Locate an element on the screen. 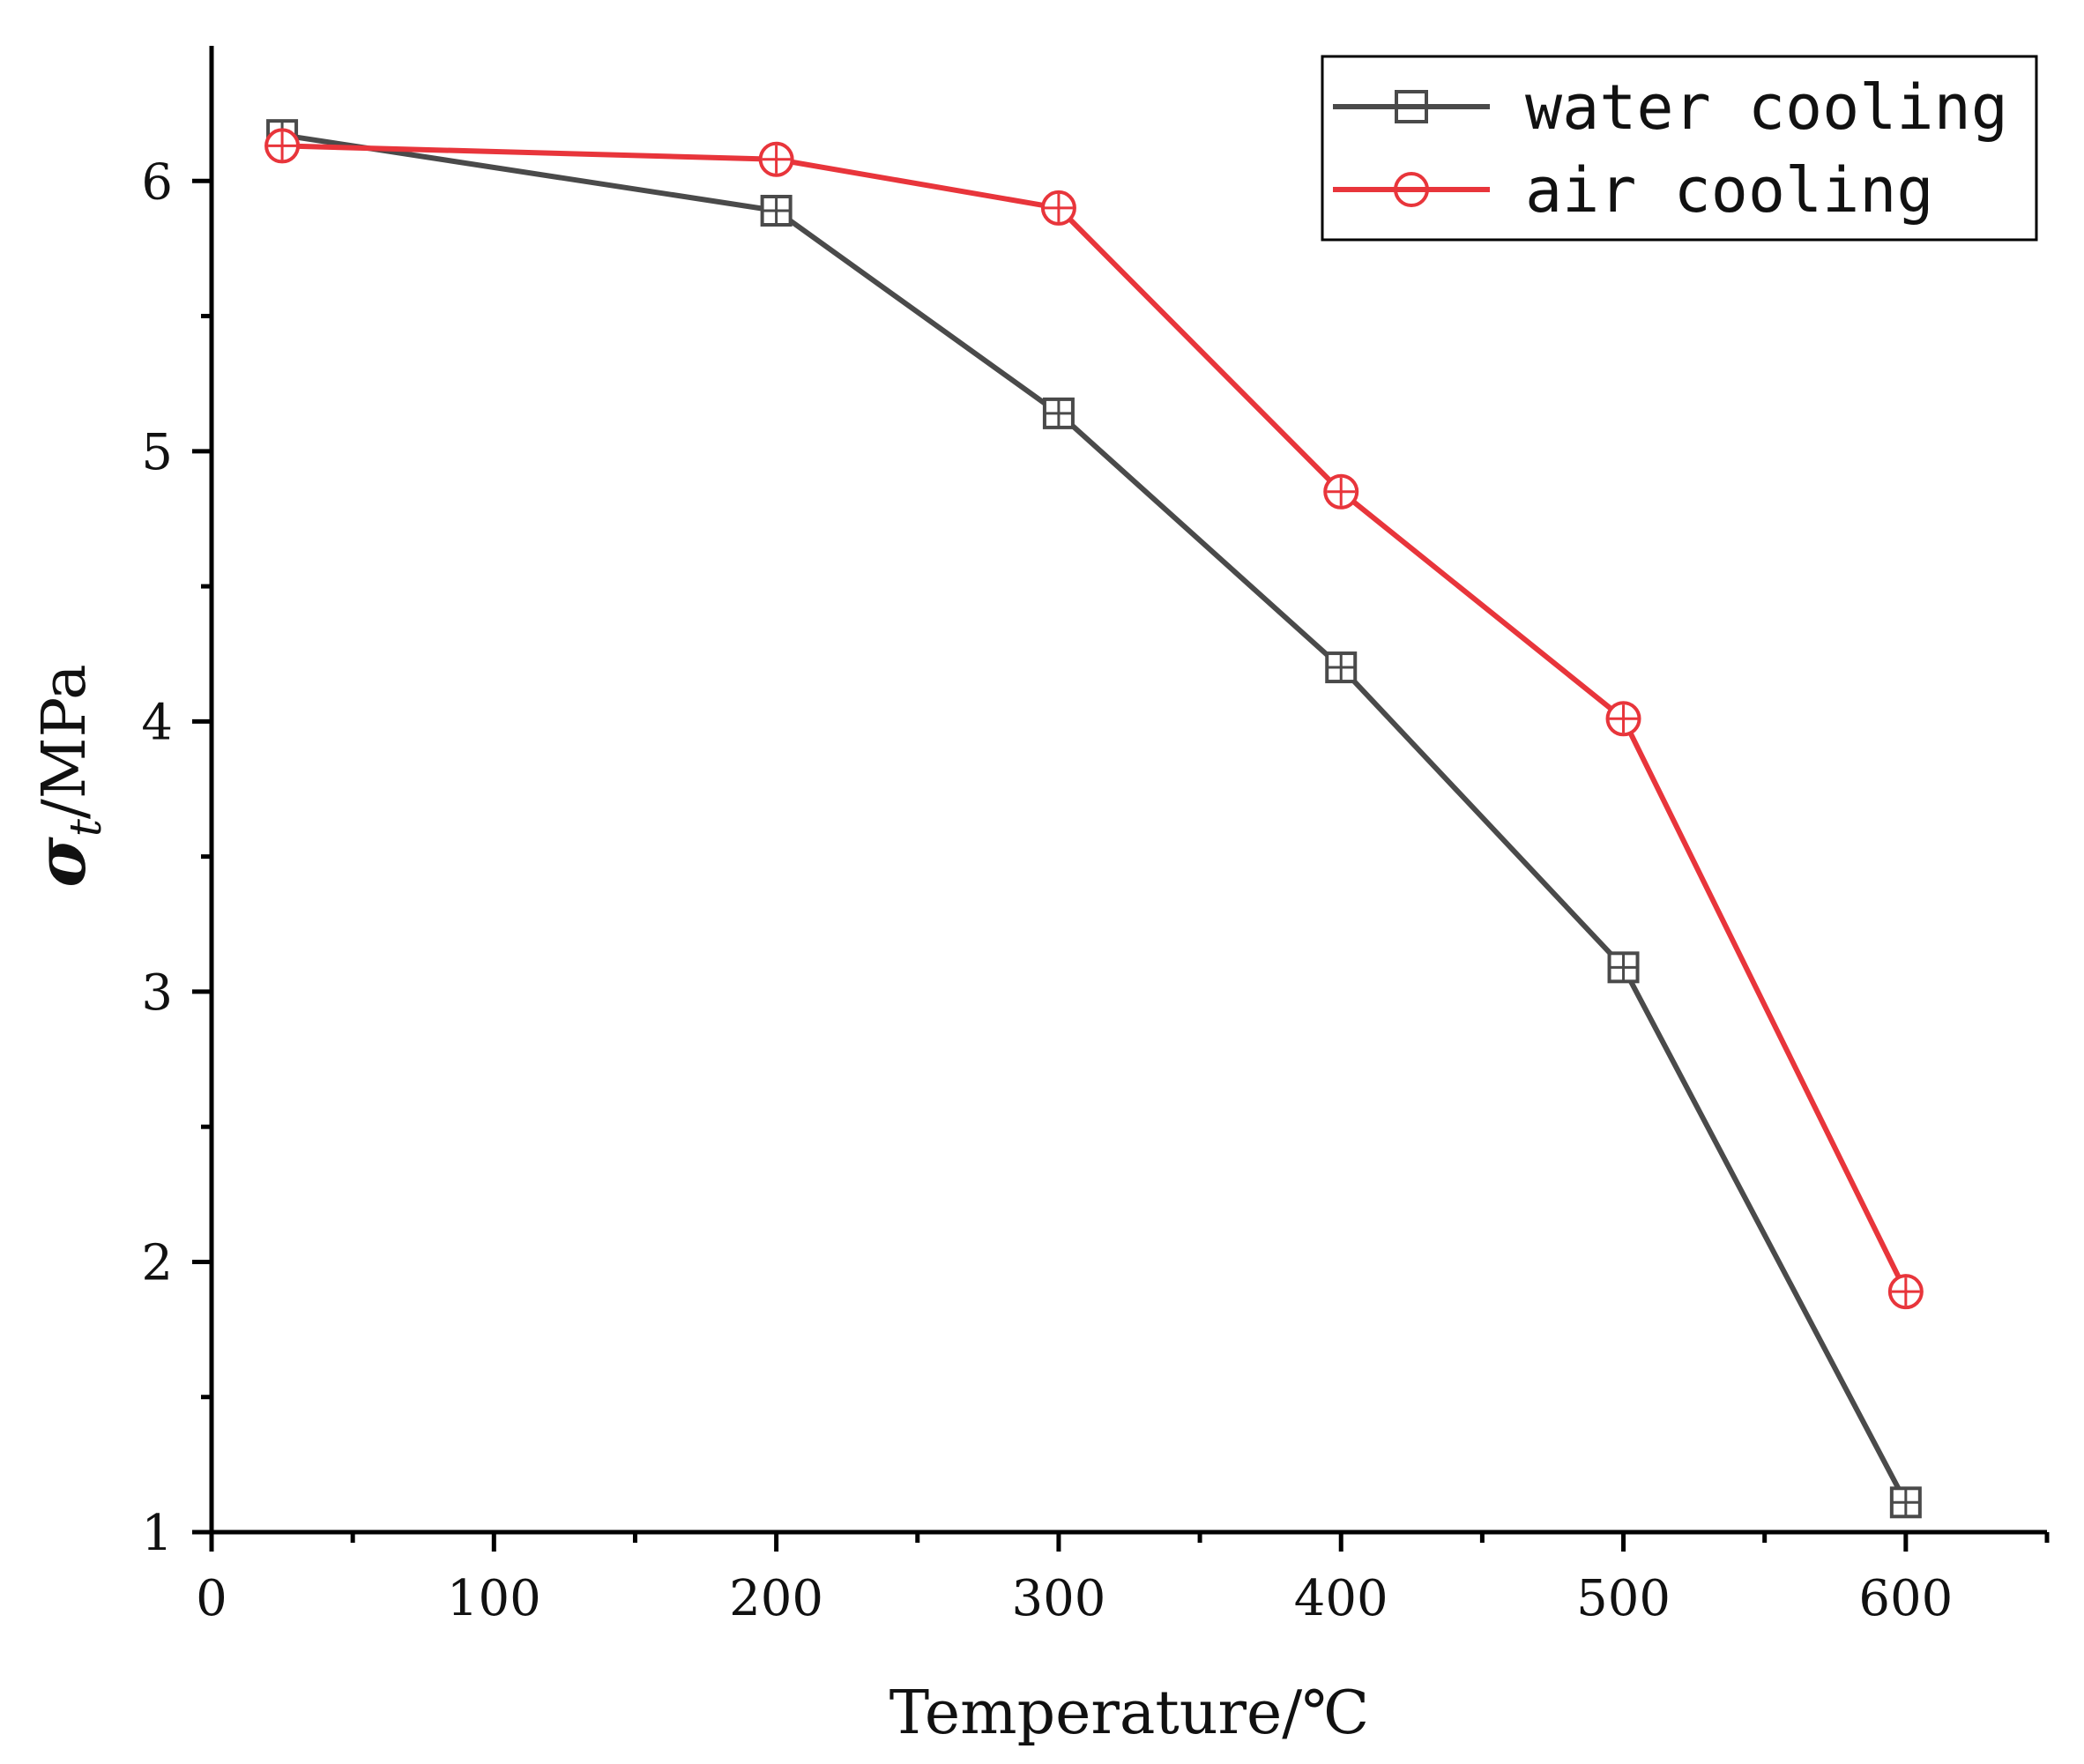 Image resolution: width=2084 pixels, height=1764 pixels. legend-box is located at coordinates (1679, 148).